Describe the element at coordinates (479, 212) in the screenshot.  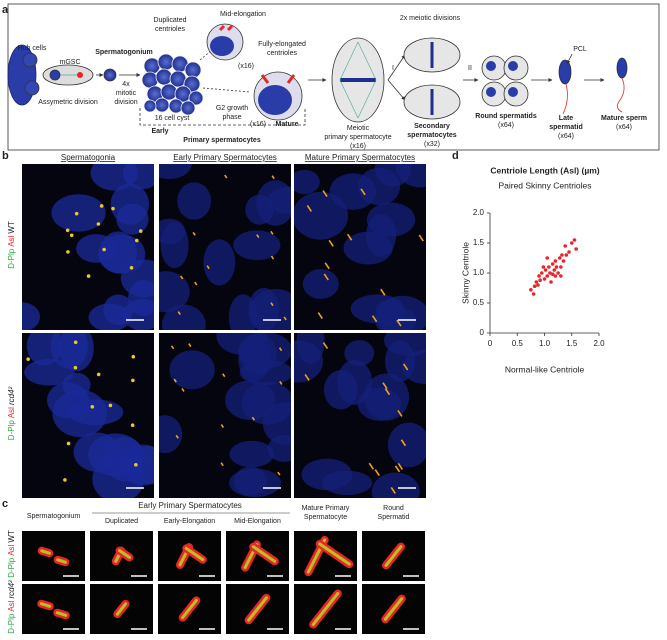
I see `y-tick-label: 2.0` at that location.